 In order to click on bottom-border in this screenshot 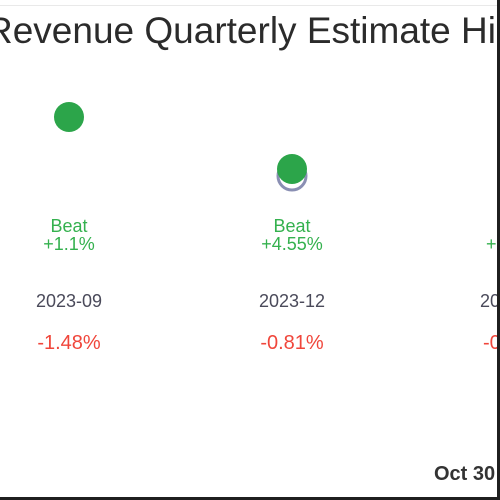, I will do `click(250, 498)`.